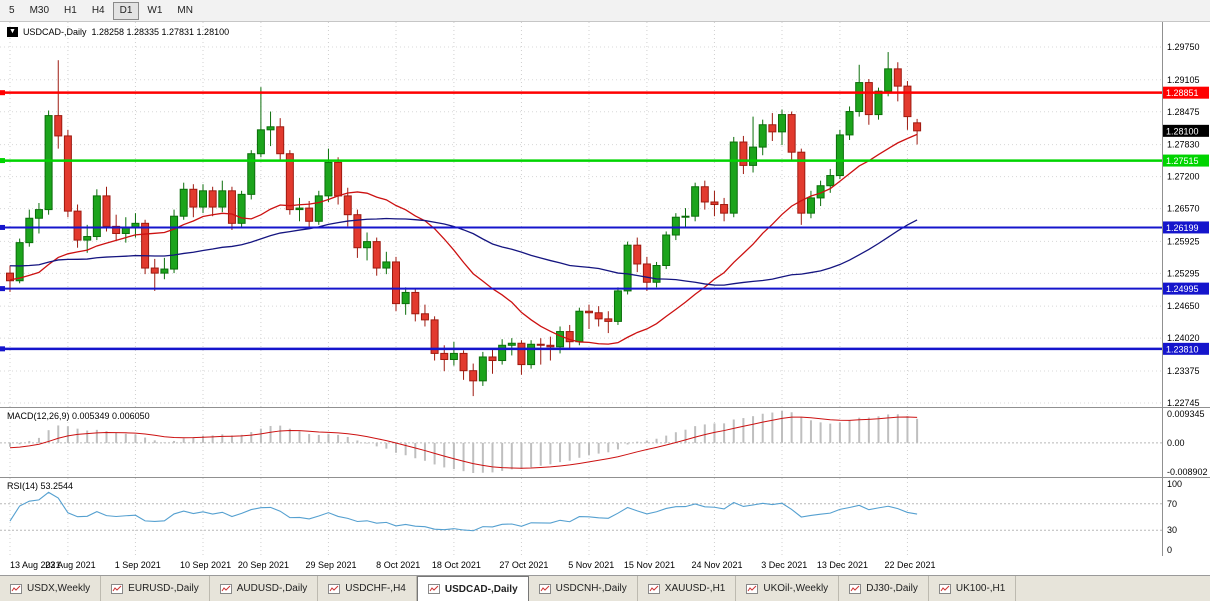 The height and width of the screenshot is (601, 1210). Describe the element at coordinates (1183, 177) in the screenshot. I see `svg-text: 1.27200` at that location.